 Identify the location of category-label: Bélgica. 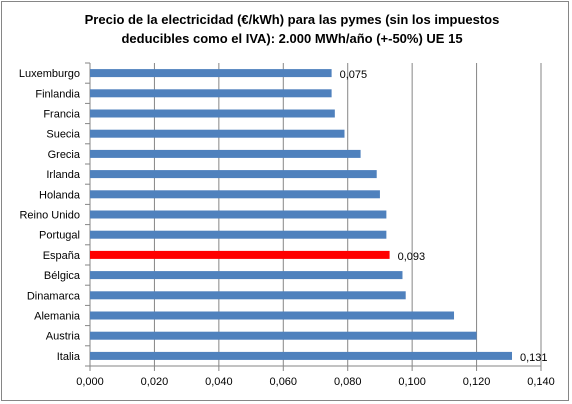
(62, 276).